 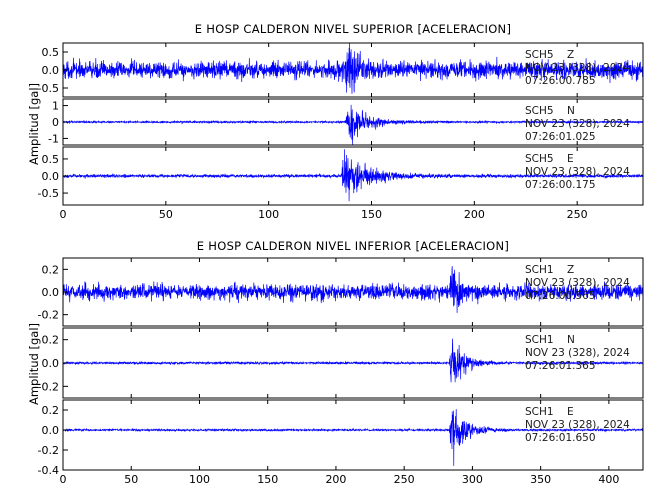 What do you see at coordinates (472, 479) in the screenshot?
I see `x-tick-label: 300` at bounding box center [472, 479].